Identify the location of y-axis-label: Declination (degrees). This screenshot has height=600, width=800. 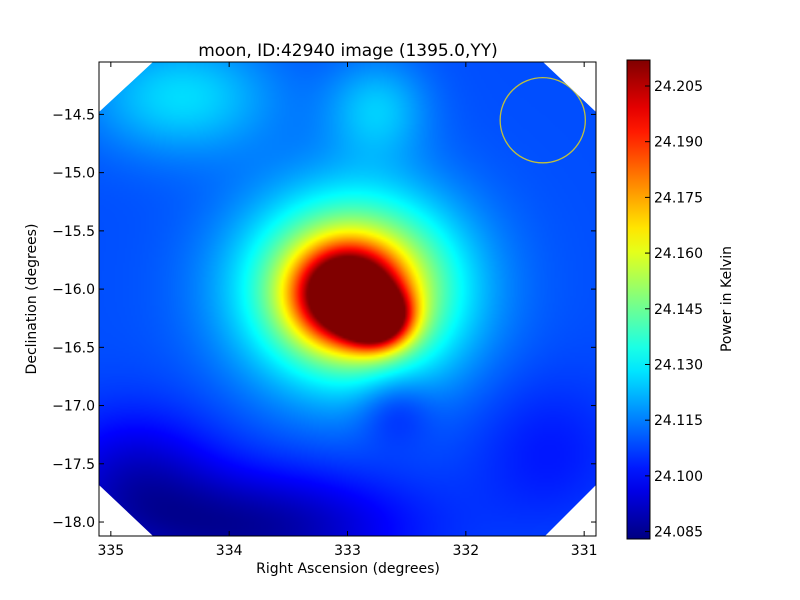
(32, 299).